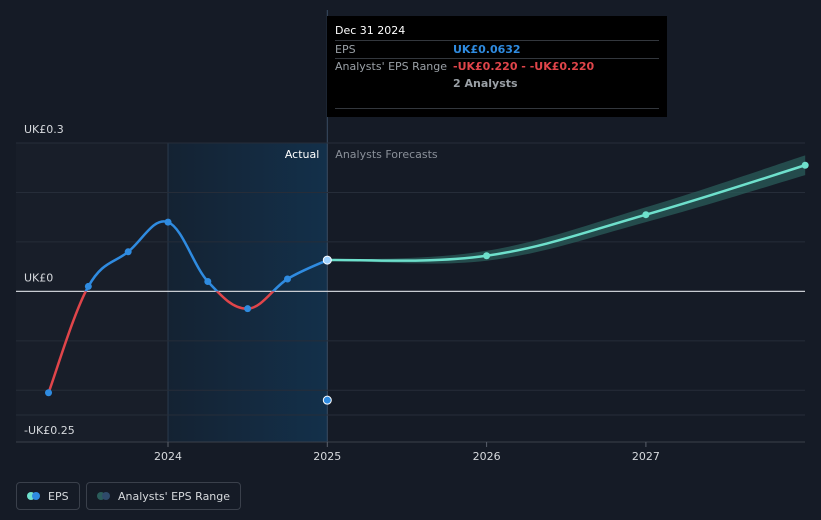 The height and width of the screenshot is (520, 821). Describe the element at coordinates (58, 496) in the screenshot. I see `legend-eps-label: EPS` at that location.